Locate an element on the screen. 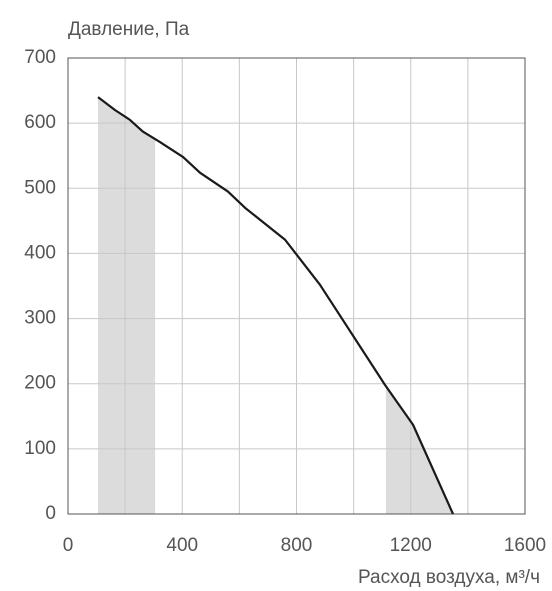 This screenshot has height=591, width=552. y-tick-label: 300 is located at coordinates (40, 318).